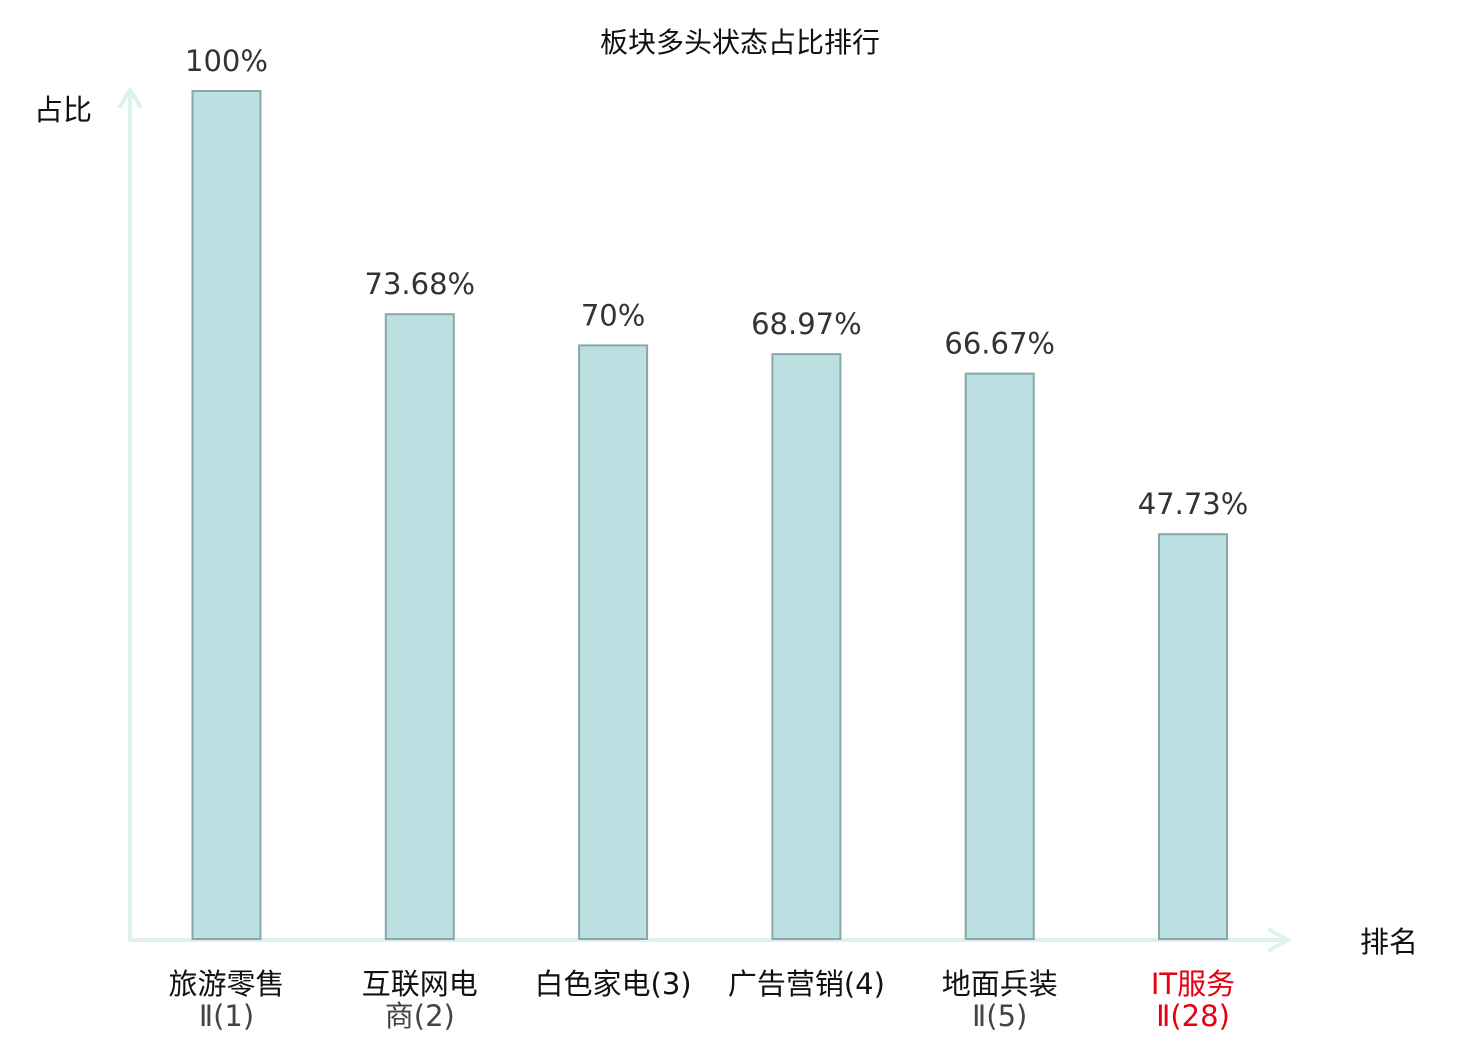  Describe the element at coordinates (740, 42) in the screenshot. I see `chart-title: 板块多头状态占比排行` at that location.